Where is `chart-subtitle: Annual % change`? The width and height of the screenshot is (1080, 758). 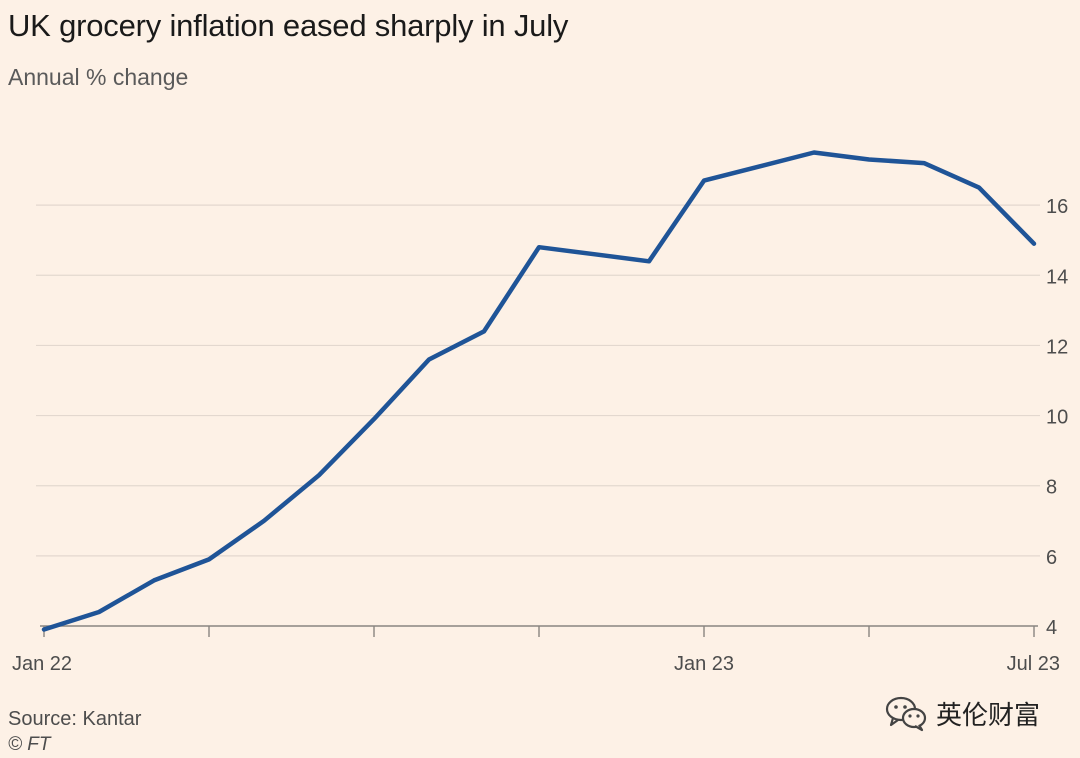 chart-subtitle: Annual % change is located at coordinates (98, 77).